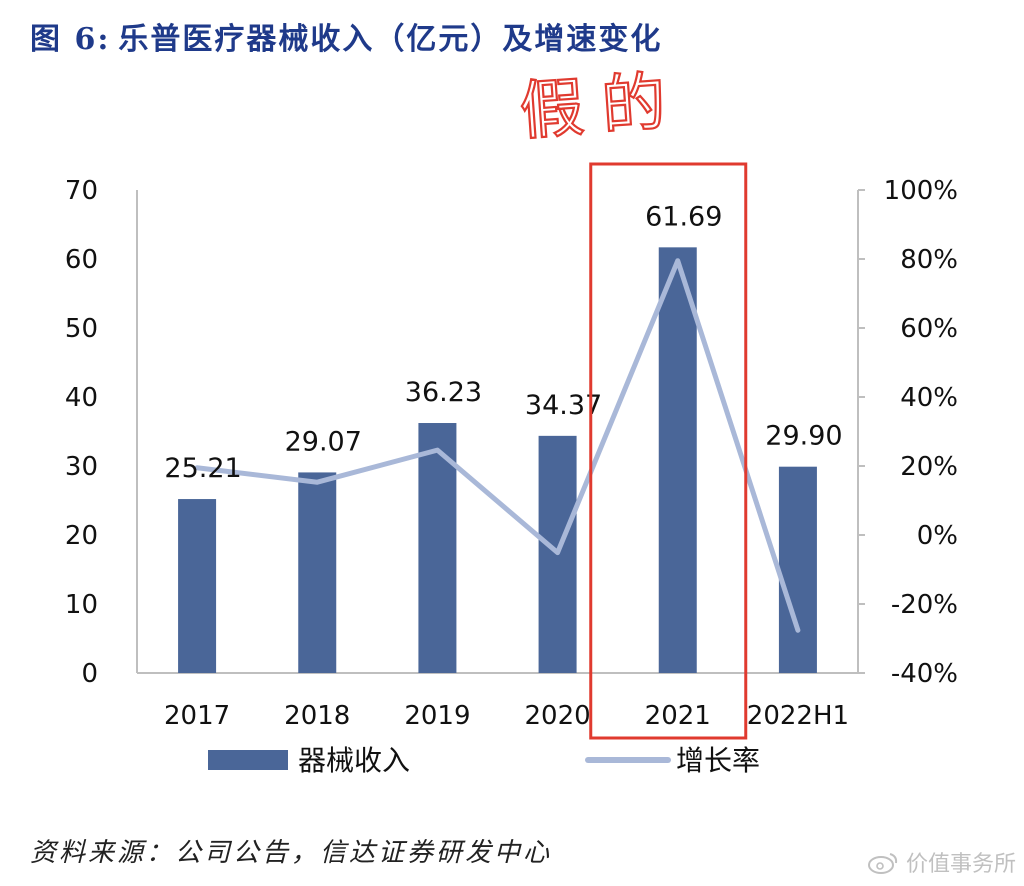 This screenshot has height=886, width=1024. I want to click on legend-label-line: 增长率, so click(718, 760).